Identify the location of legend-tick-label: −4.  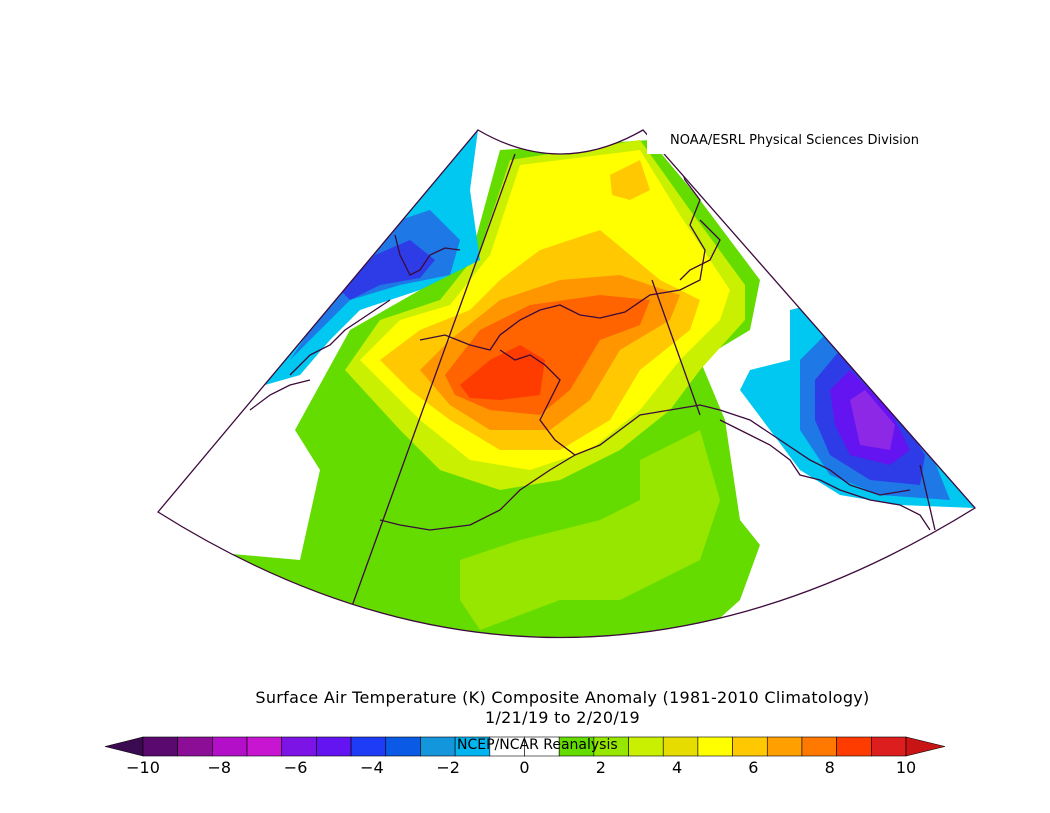
(372, 767).